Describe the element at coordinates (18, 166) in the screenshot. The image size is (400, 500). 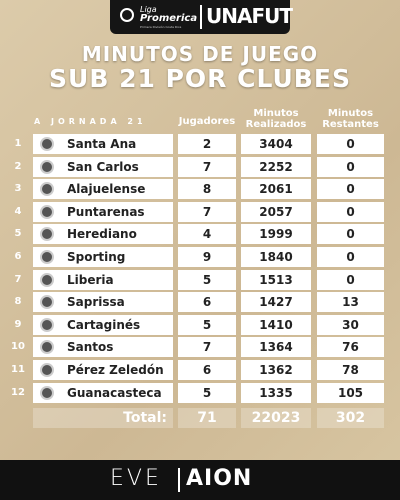
I see `rank: 2` at that location.